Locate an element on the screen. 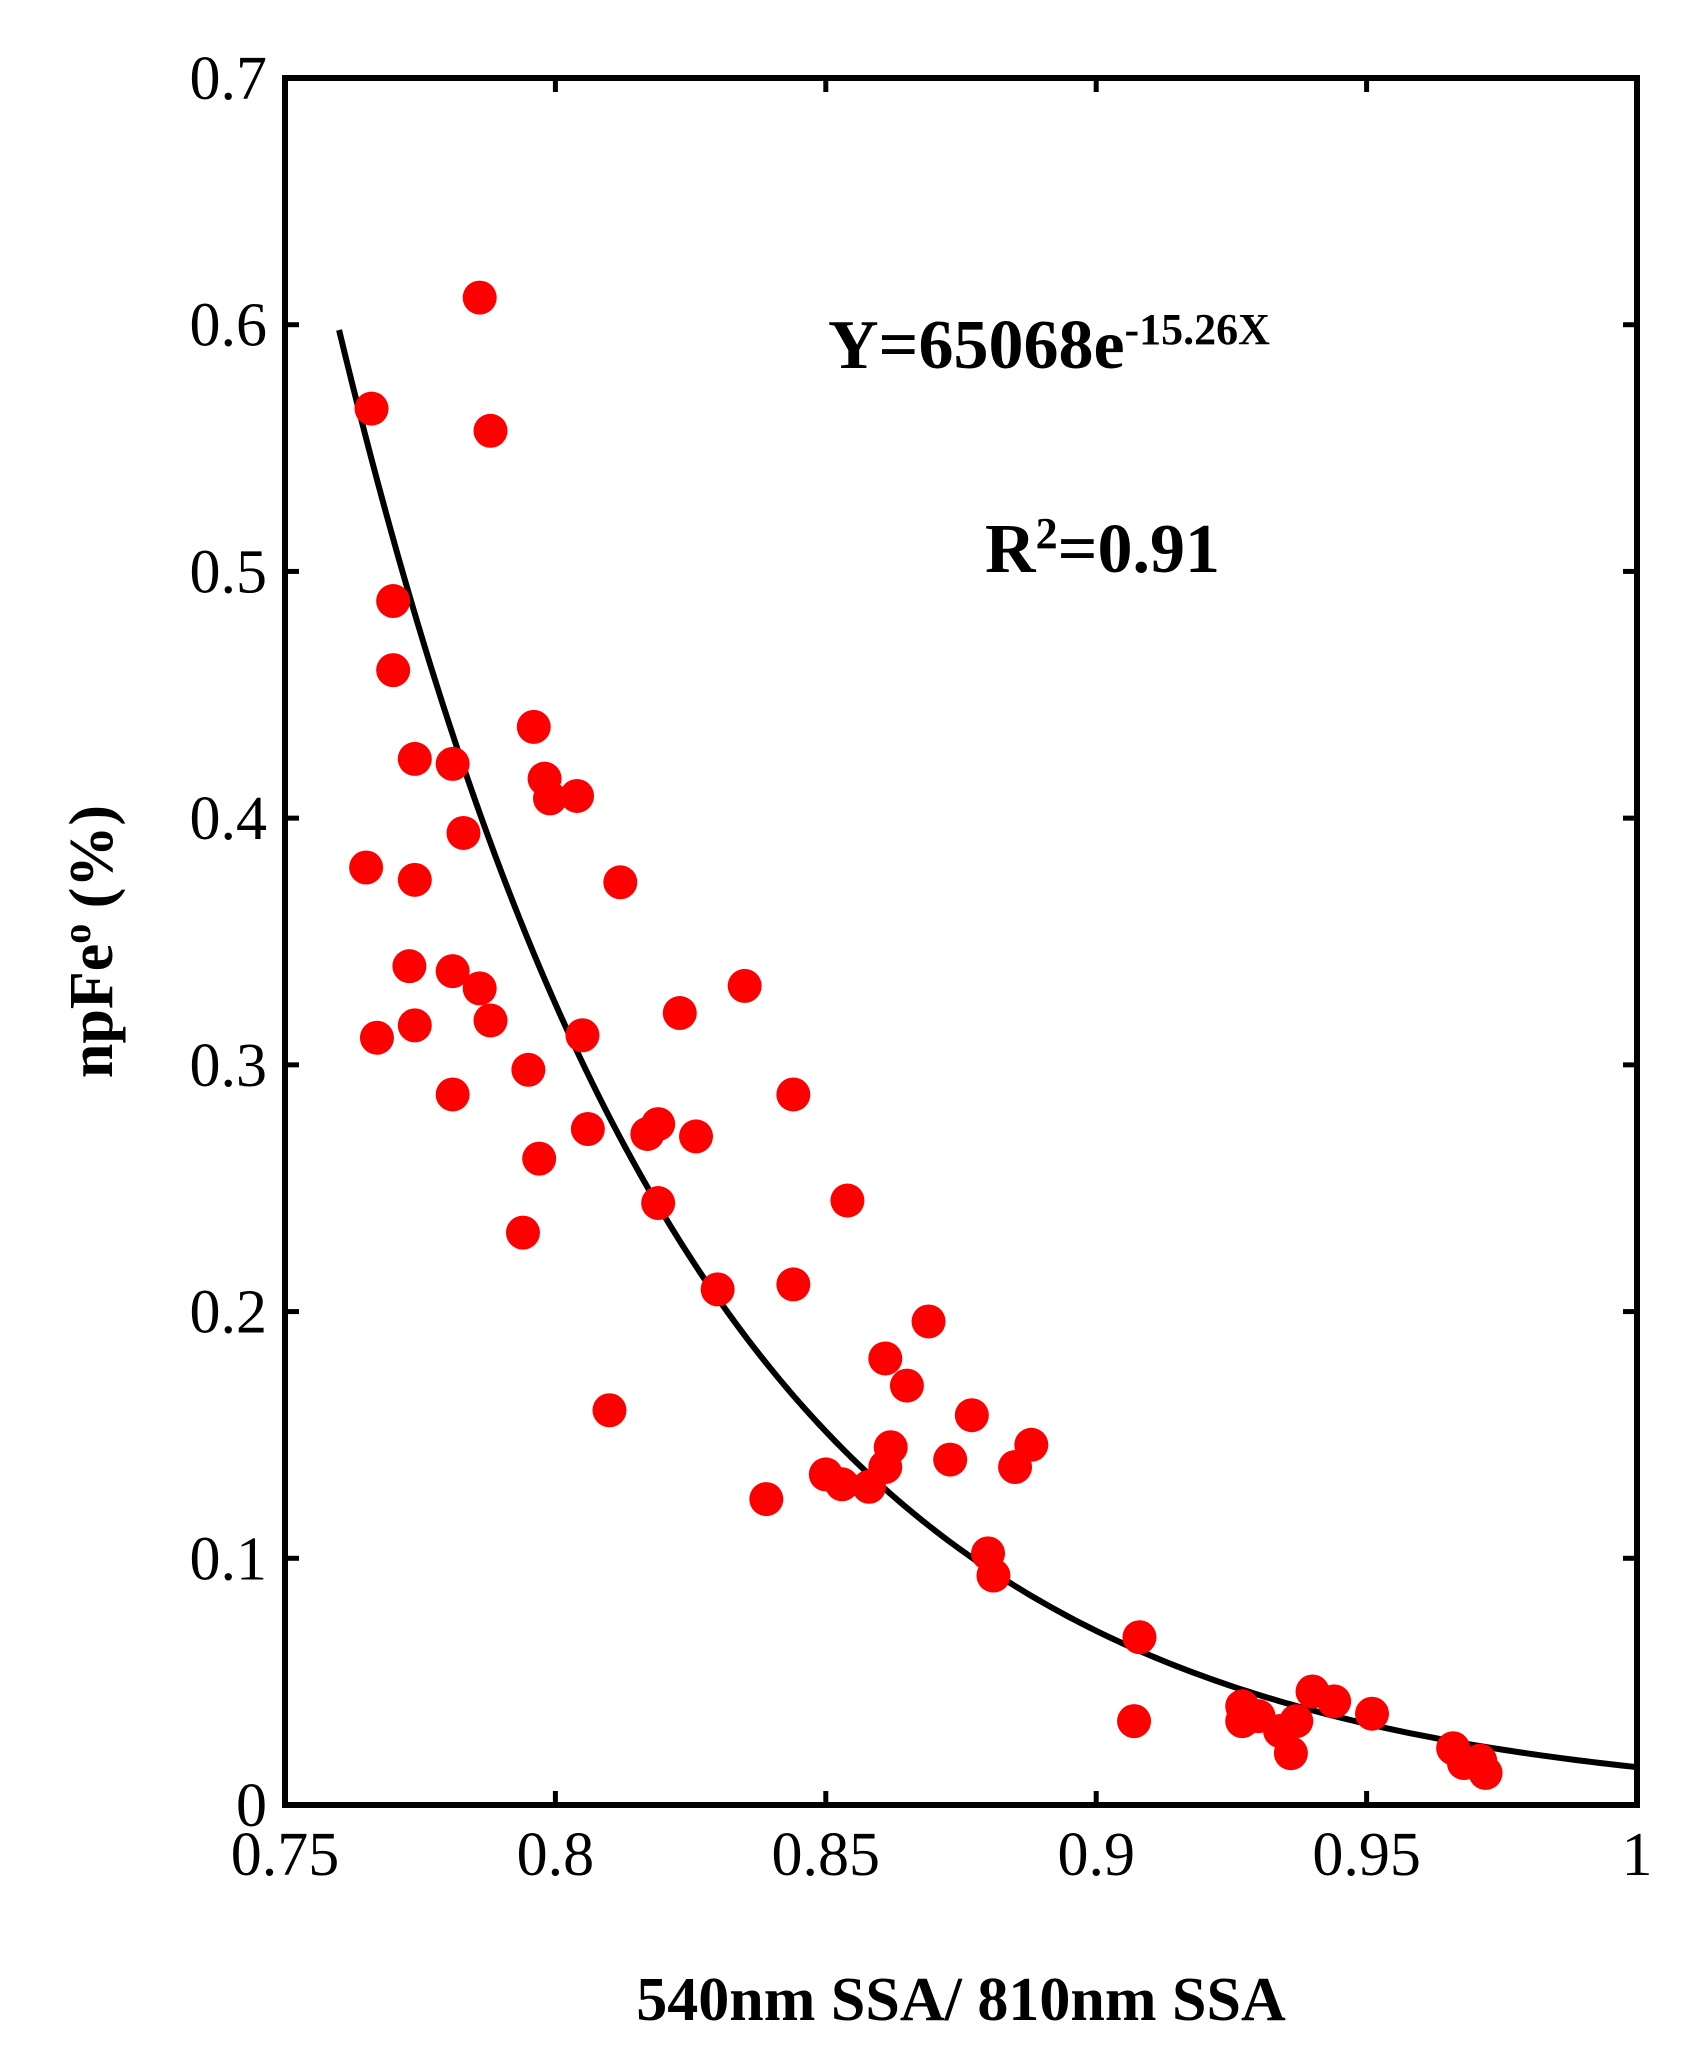  x-tick-label: 0.95 is located at coordinates (1366, 1855).